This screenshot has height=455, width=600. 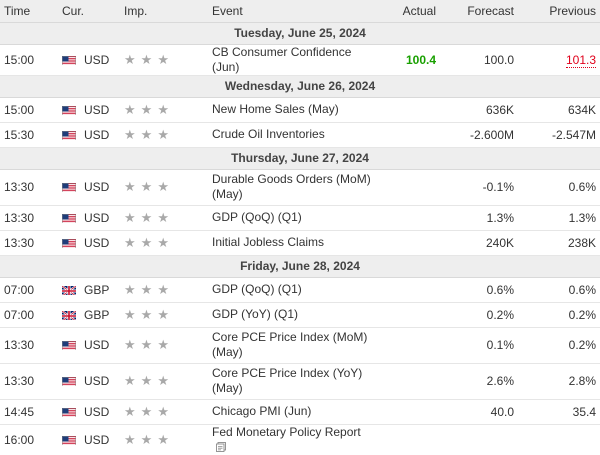 I want to click on event-name-cell: GDP (YoY) (Q1), so click(x=292, y=315).